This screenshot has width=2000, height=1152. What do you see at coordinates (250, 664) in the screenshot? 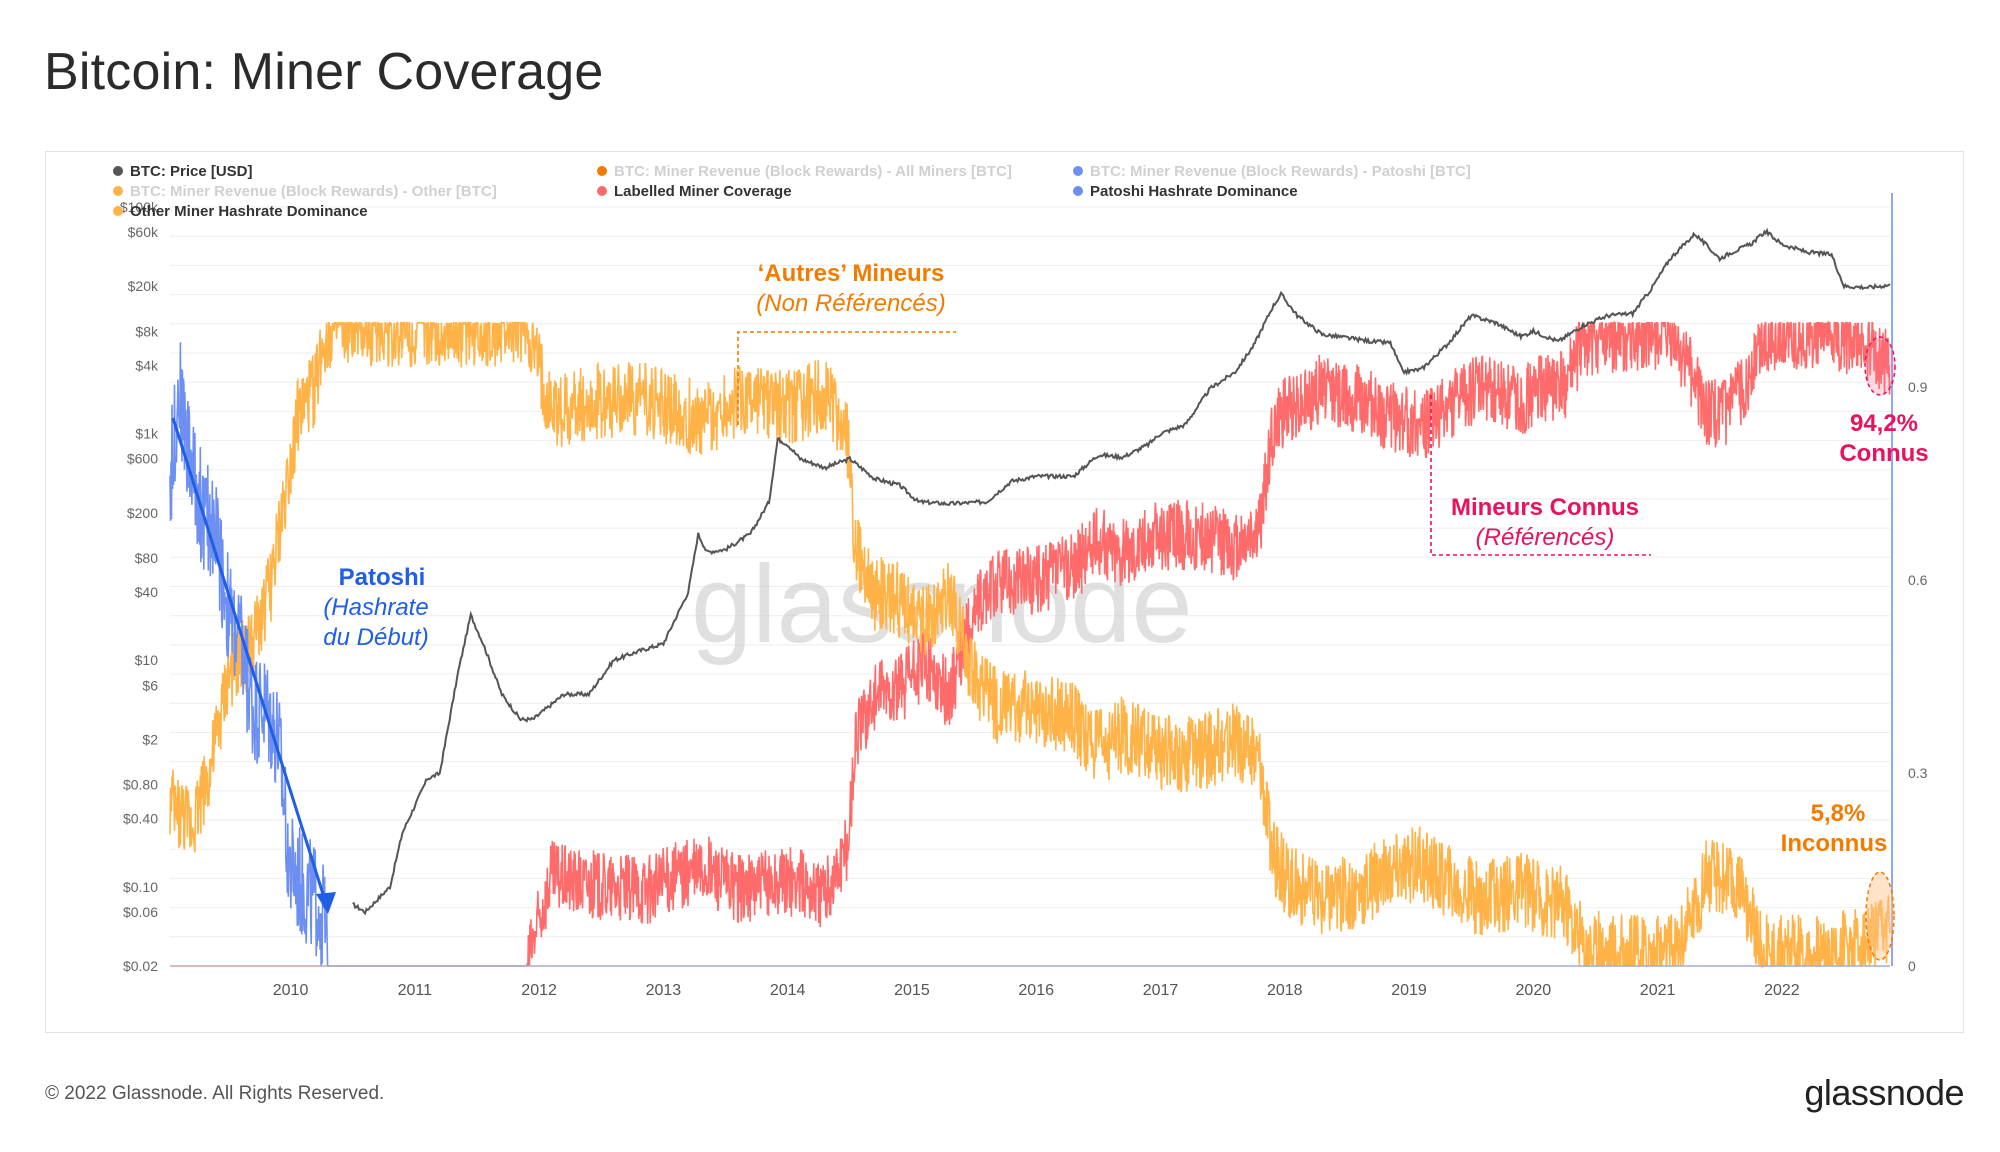
I see `annot-patoshi-arrow-line` at bounding box center [250, 664].